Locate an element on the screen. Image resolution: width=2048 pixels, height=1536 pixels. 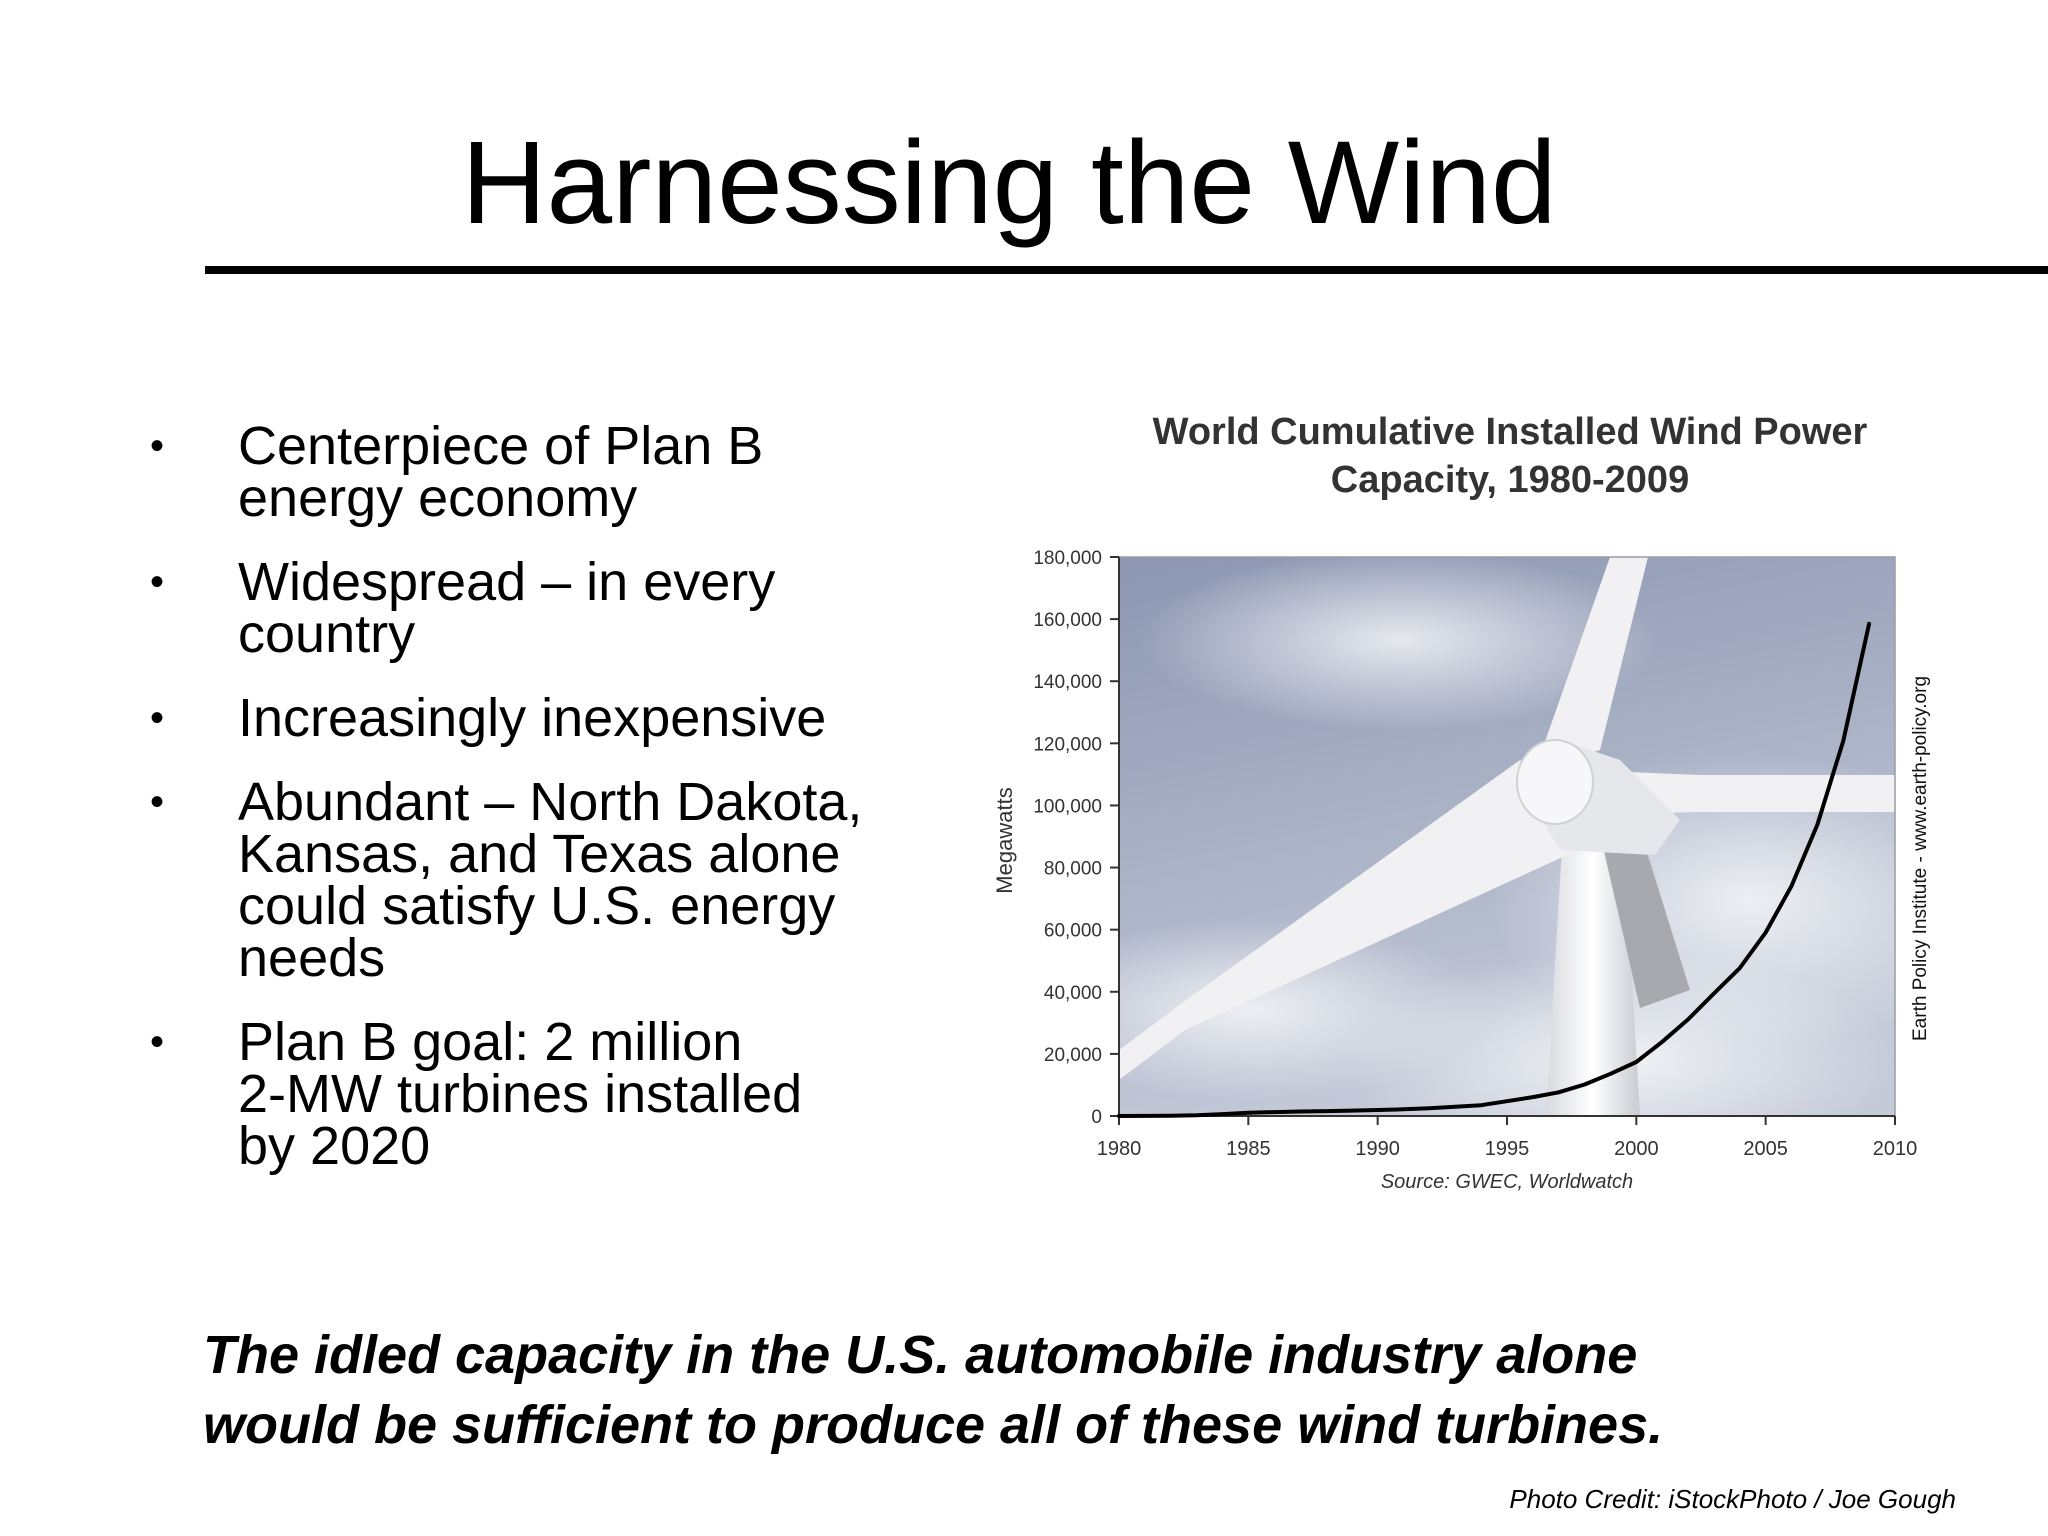
y-tick-label: 60,000 is located at coordinates (1073, 931).